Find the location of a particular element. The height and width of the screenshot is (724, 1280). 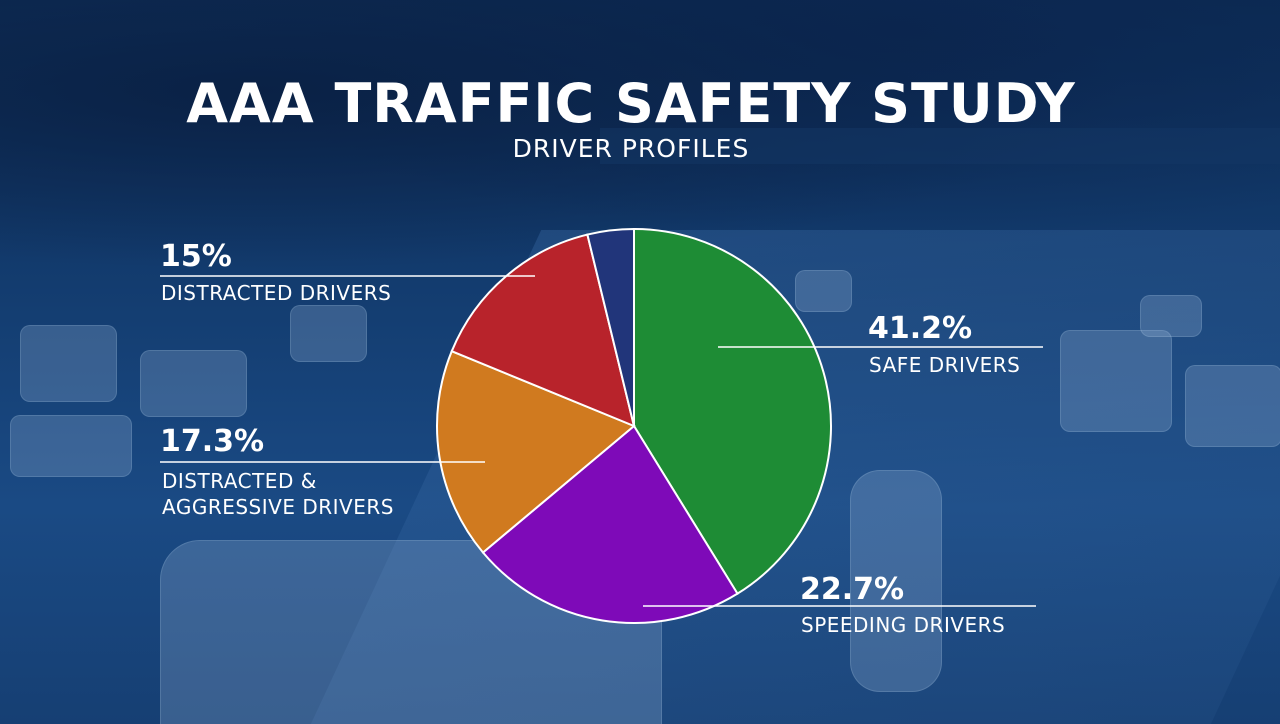

distracted-percent-label: 15% is located at coordinates (196, 256).